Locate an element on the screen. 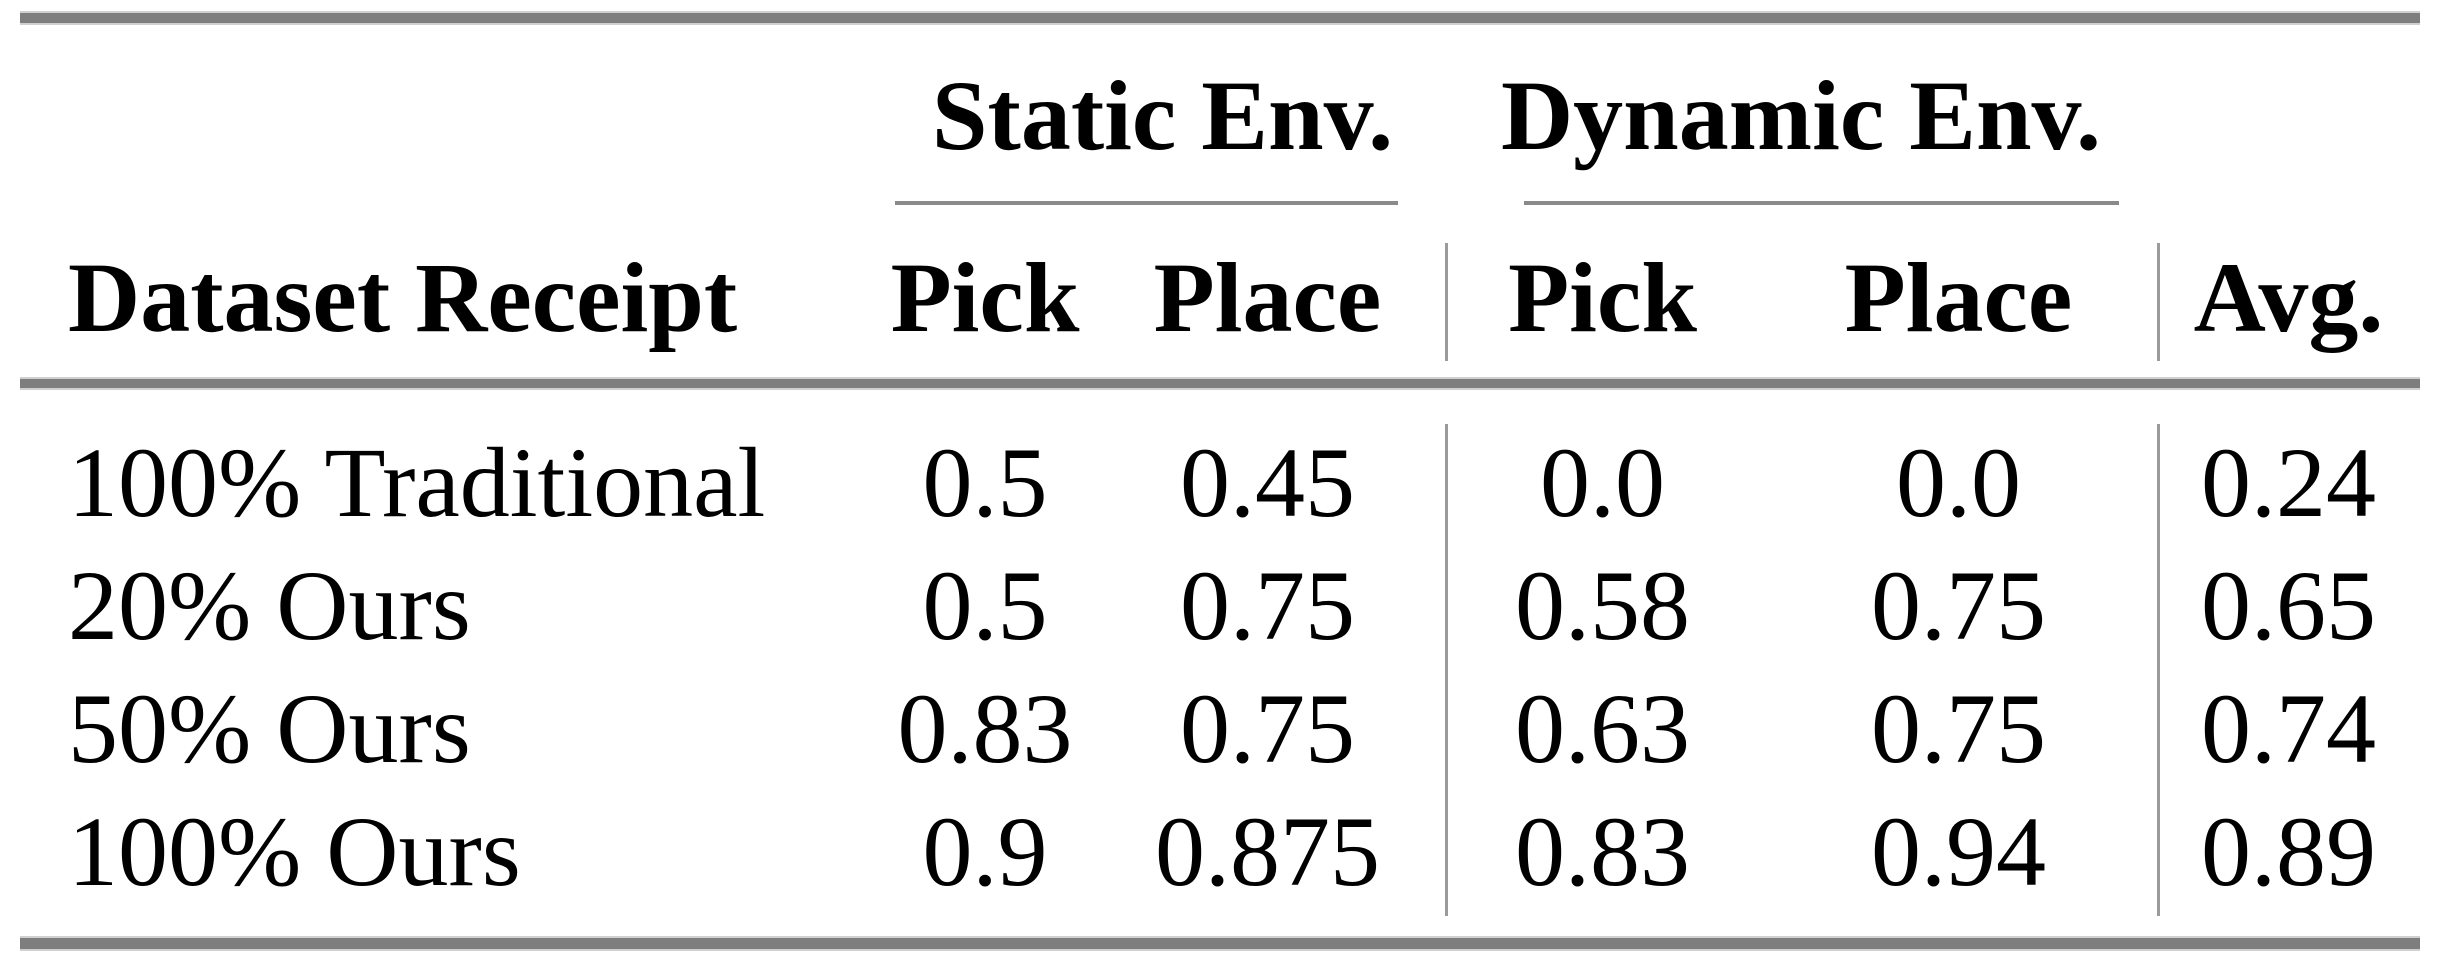 The image size is (2440, 966). static-env-underline is located at coordinates (1146, 203).